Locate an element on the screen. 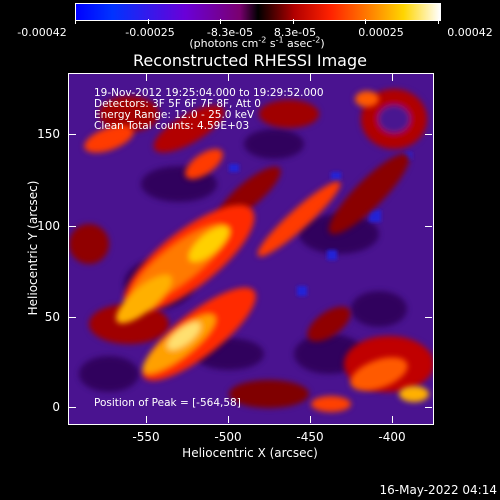  colorbar-tick-label: 0.00042 is located at coordinates (470, 32).